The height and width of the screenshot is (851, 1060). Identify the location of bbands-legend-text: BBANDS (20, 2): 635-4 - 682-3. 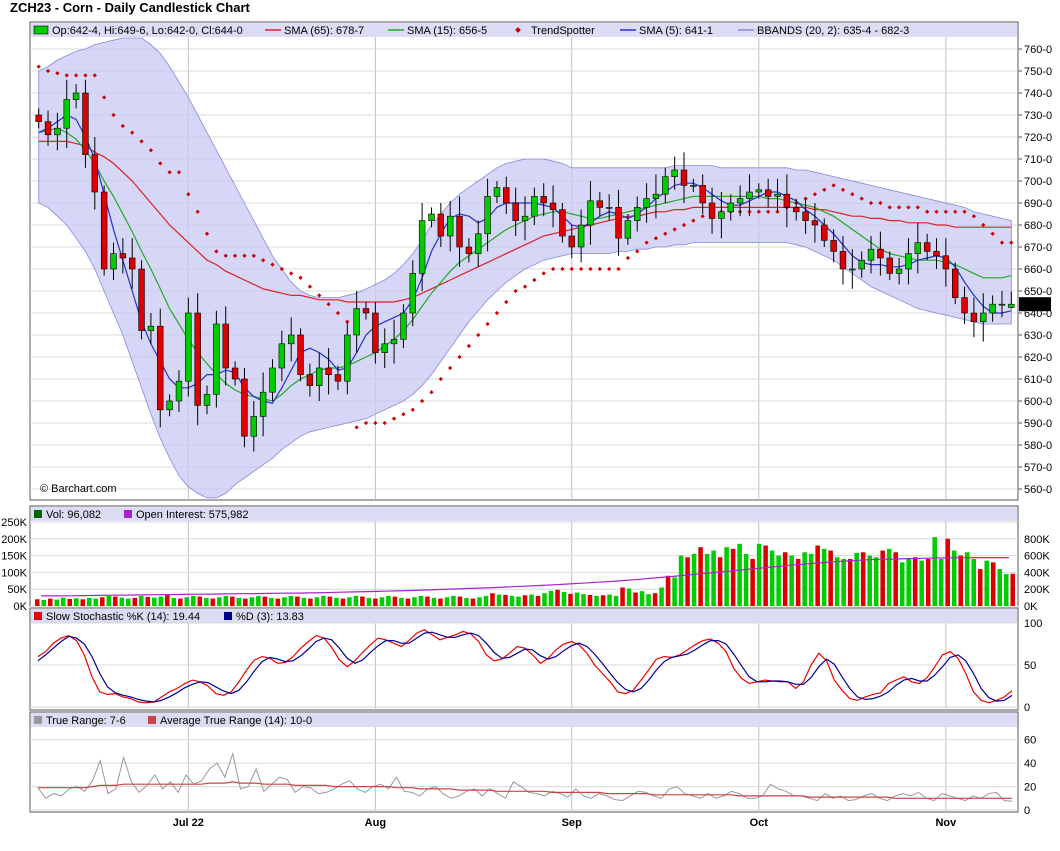
(833, 31).